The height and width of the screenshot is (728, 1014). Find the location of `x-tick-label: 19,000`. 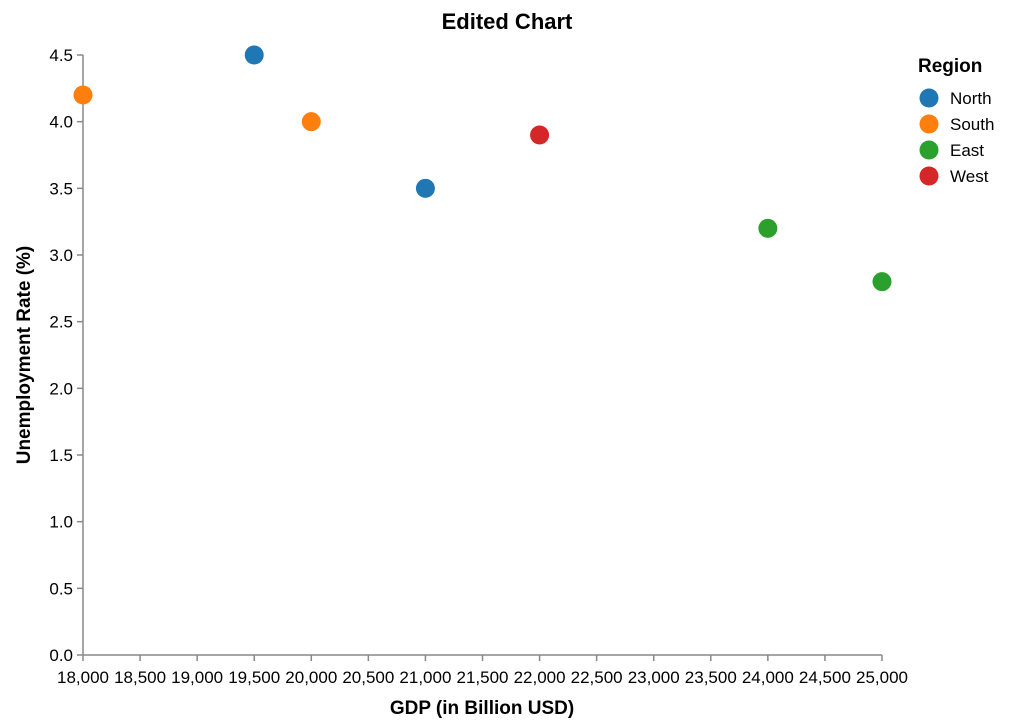

x-tick-label: 19,000 is located at coordinates (197, 677).